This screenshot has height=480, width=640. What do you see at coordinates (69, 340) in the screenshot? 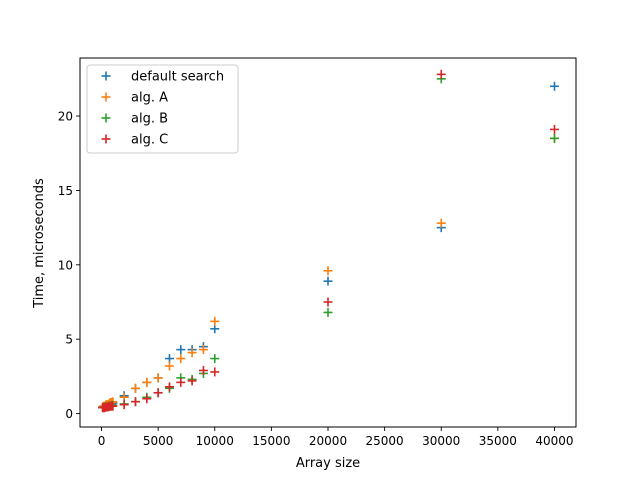
I see `y-tick-label: 5` at bounding box center [69, 340].